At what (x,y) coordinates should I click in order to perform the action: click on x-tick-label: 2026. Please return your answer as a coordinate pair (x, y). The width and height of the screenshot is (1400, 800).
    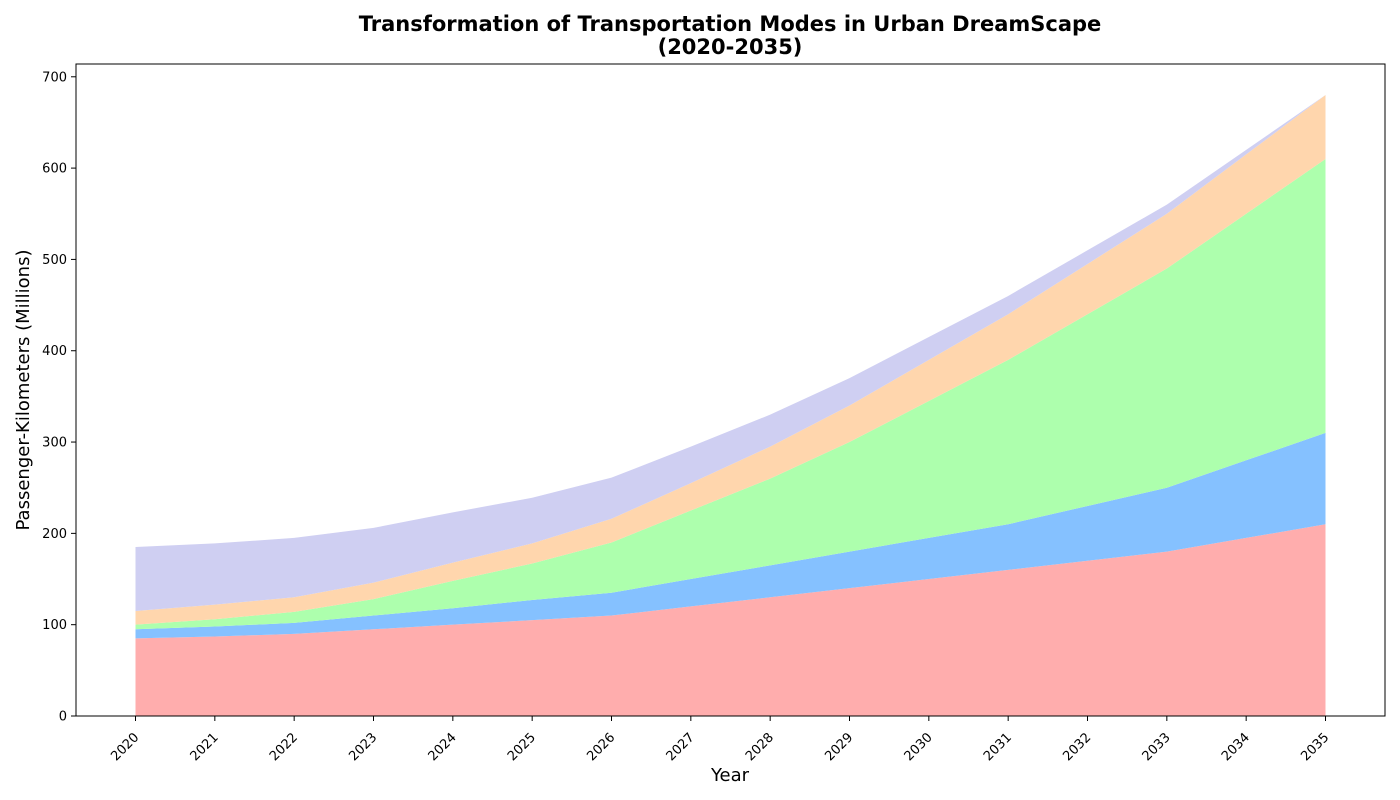
    Looking at the image, I should click on (601, 747).